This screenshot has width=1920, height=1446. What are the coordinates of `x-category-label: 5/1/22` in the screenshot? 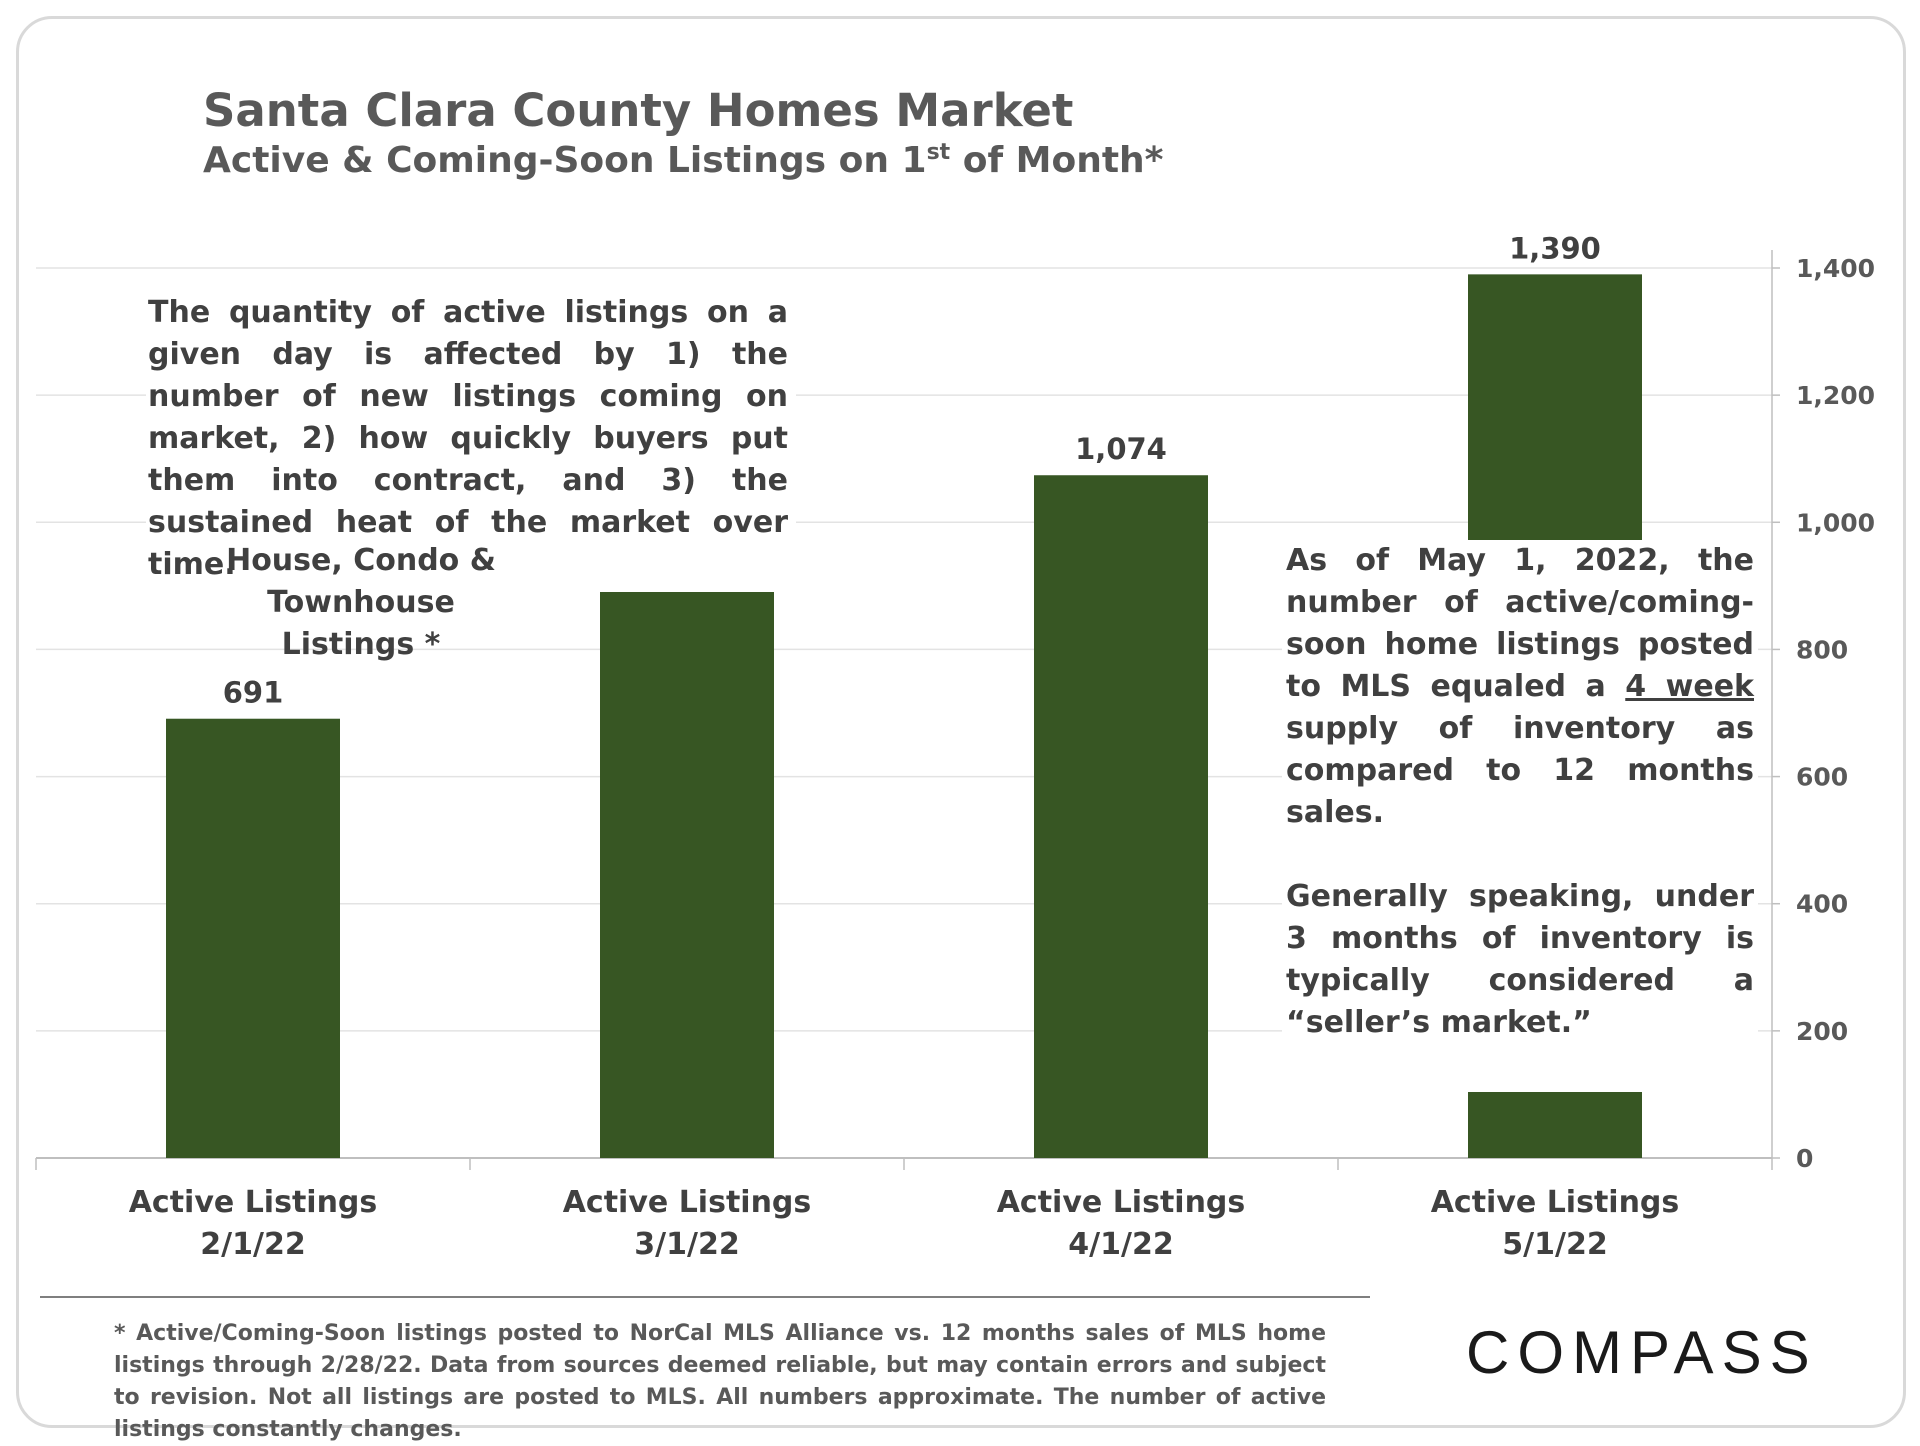 It's located at (1554, 1244).